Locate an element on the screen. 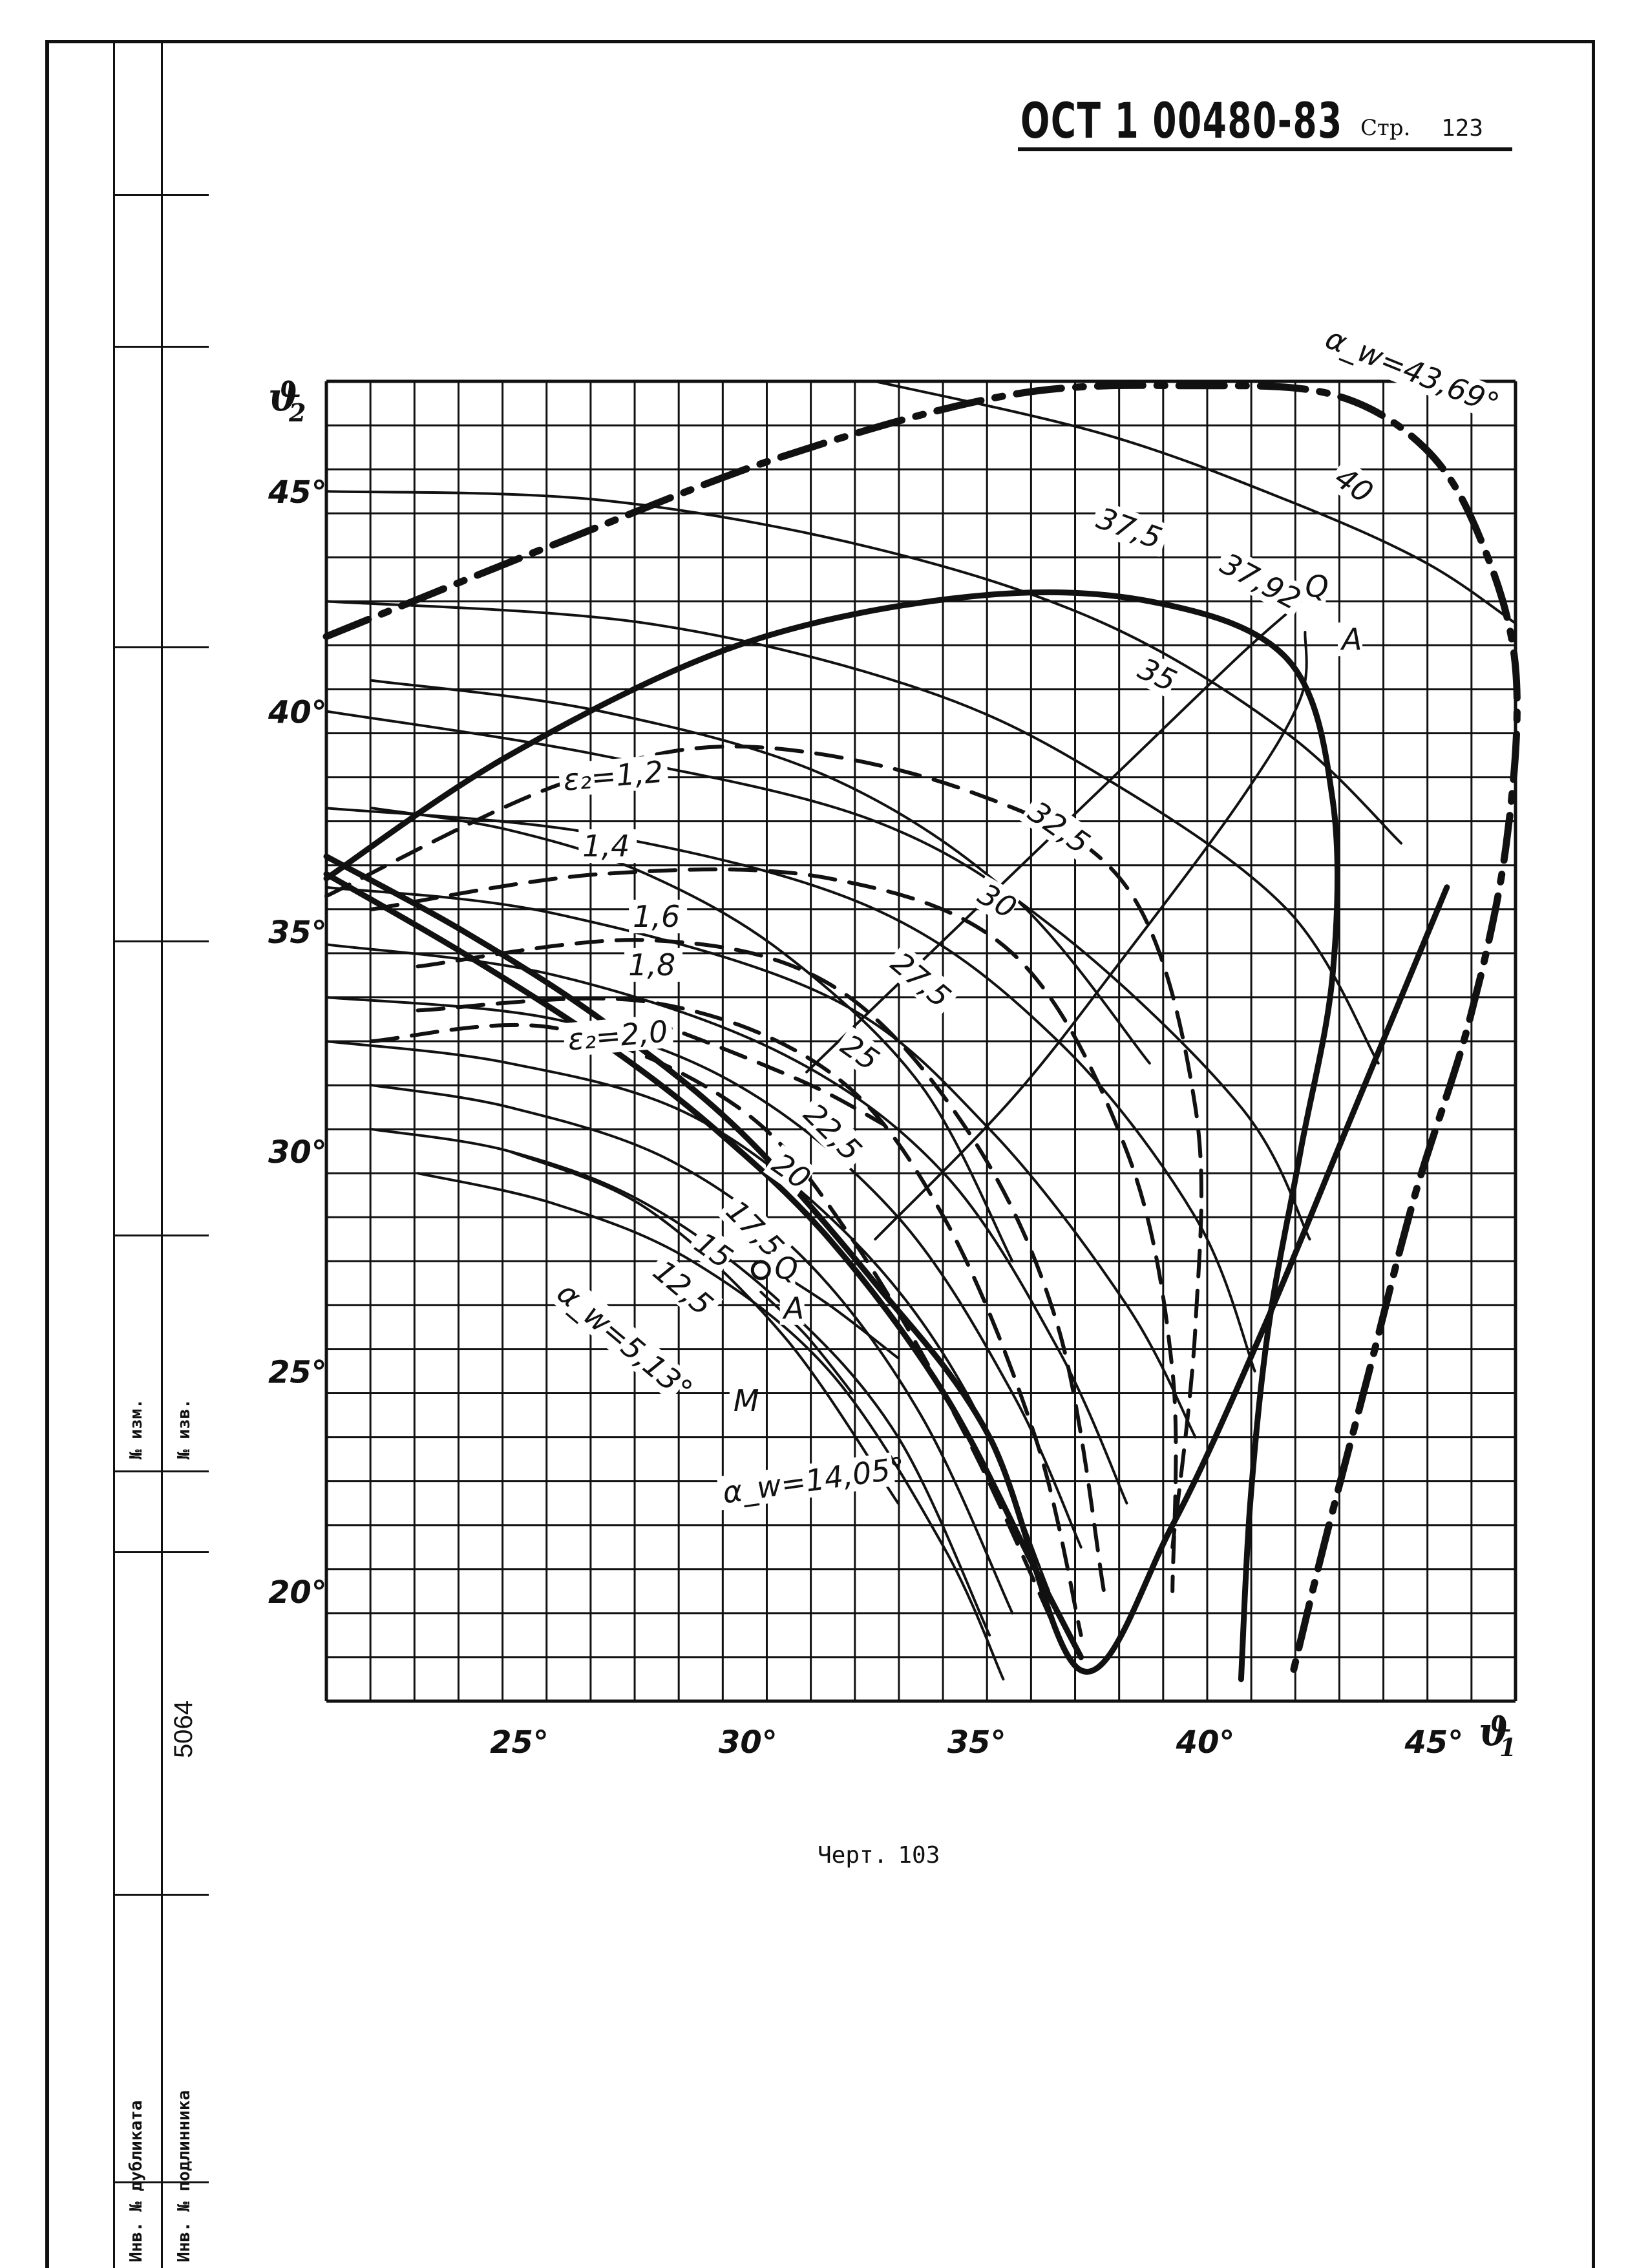 Image resolution: width=1648 pixels, height=2268 pixels. x-axis-symbol: ϑ is located at coordinates (1495, 1732).